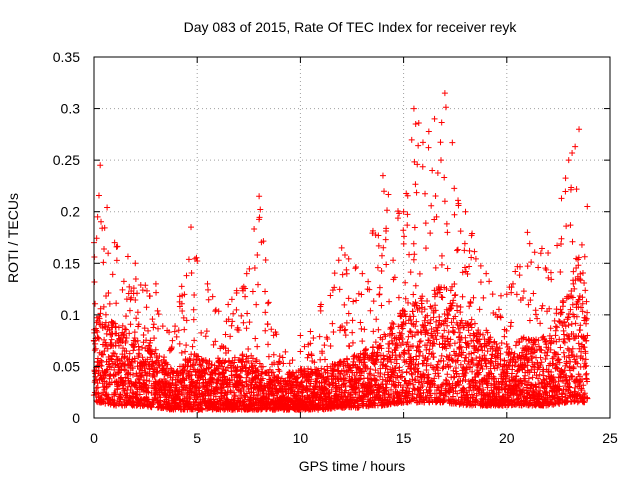 The image size is (640, 480). What do you see at coordinates (352, 466) in the screenshot?
I see `x-axis-label: GPS time / hours` at bounding box center [352, 466].